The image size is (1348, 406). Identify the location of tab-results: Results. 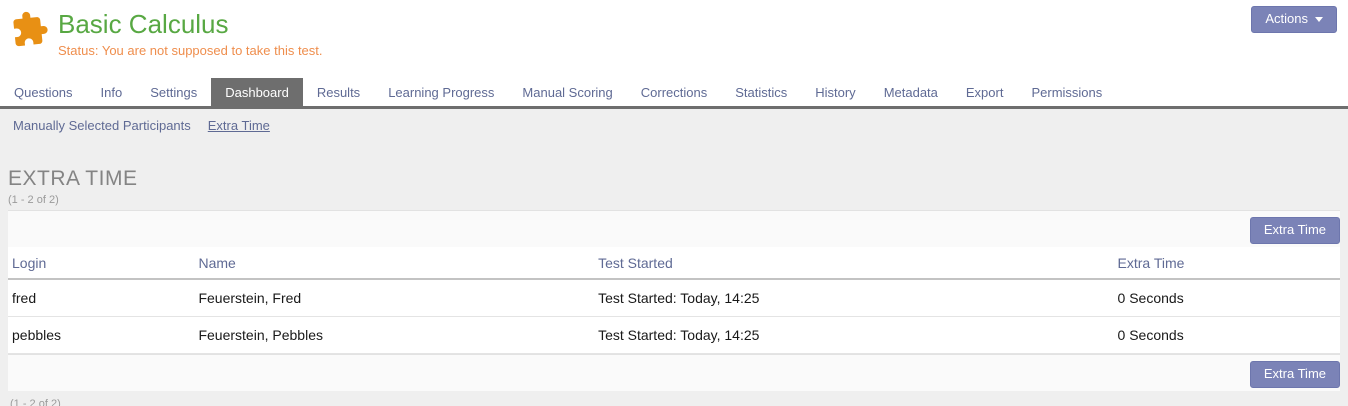
(338, 92).